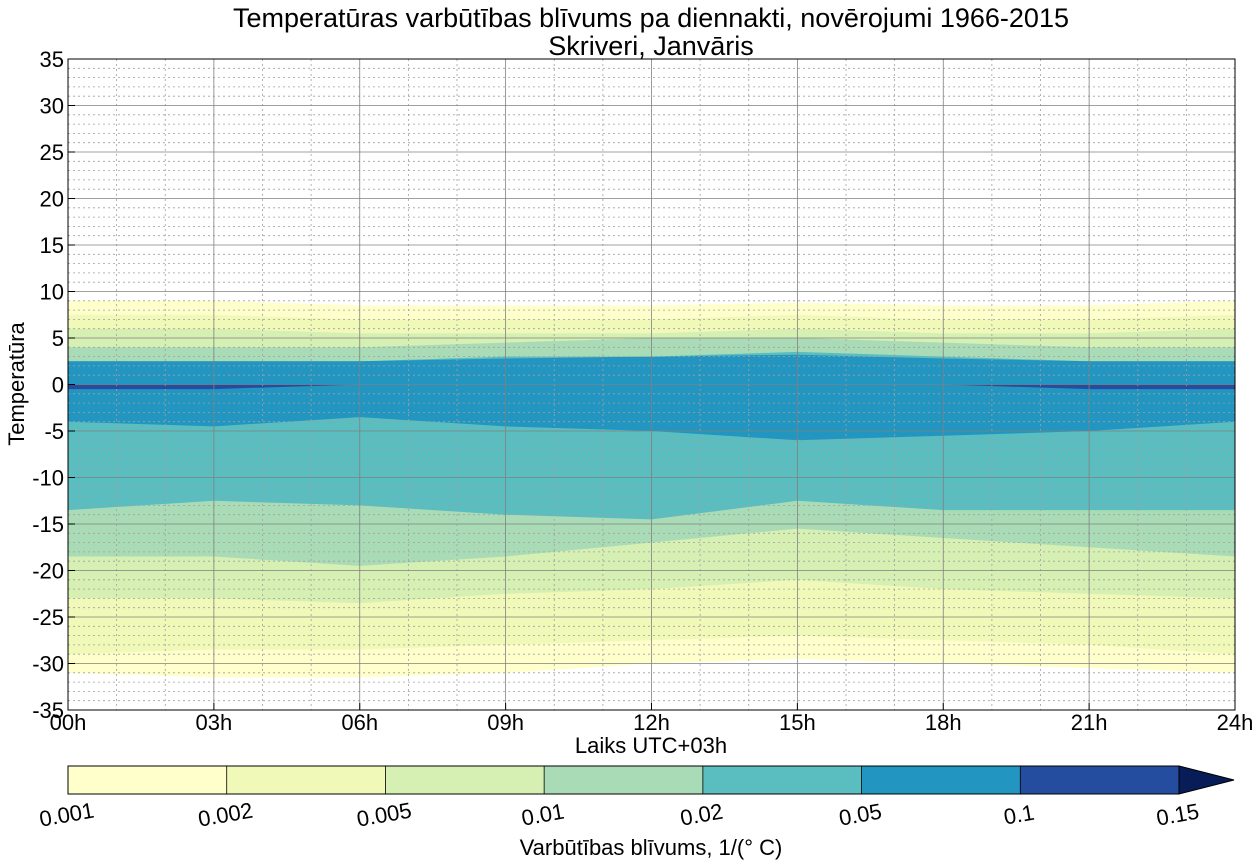 The image size is (1260, 868). What do you see at coordinates (48, 664) in the screenshot?
I see `y-tick-label: -30` at bounding box center [48, 664].